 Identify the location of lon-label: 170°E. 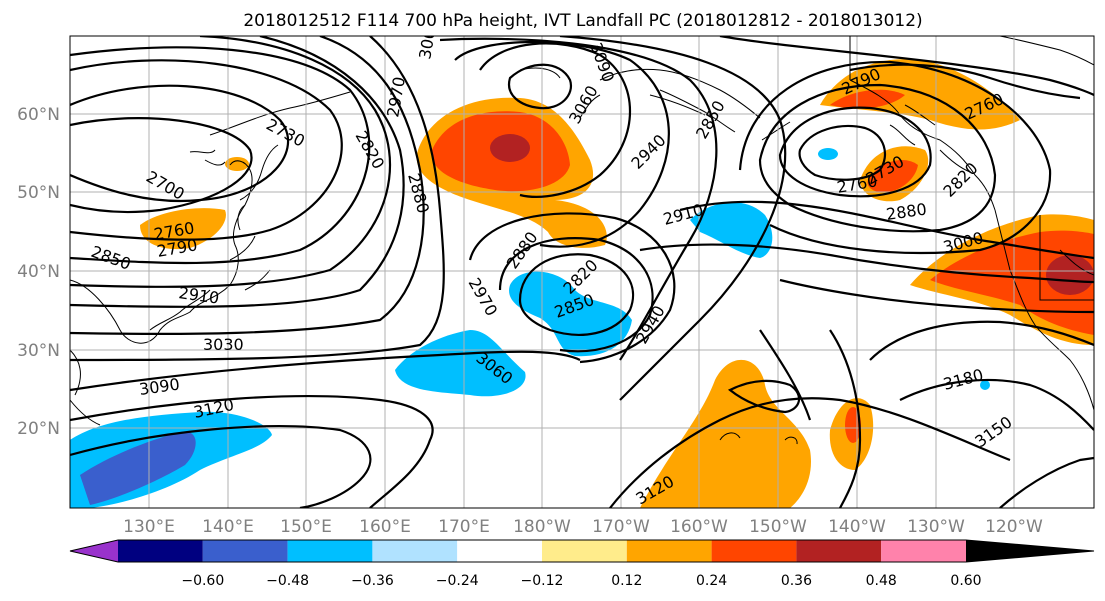
(464, 527).